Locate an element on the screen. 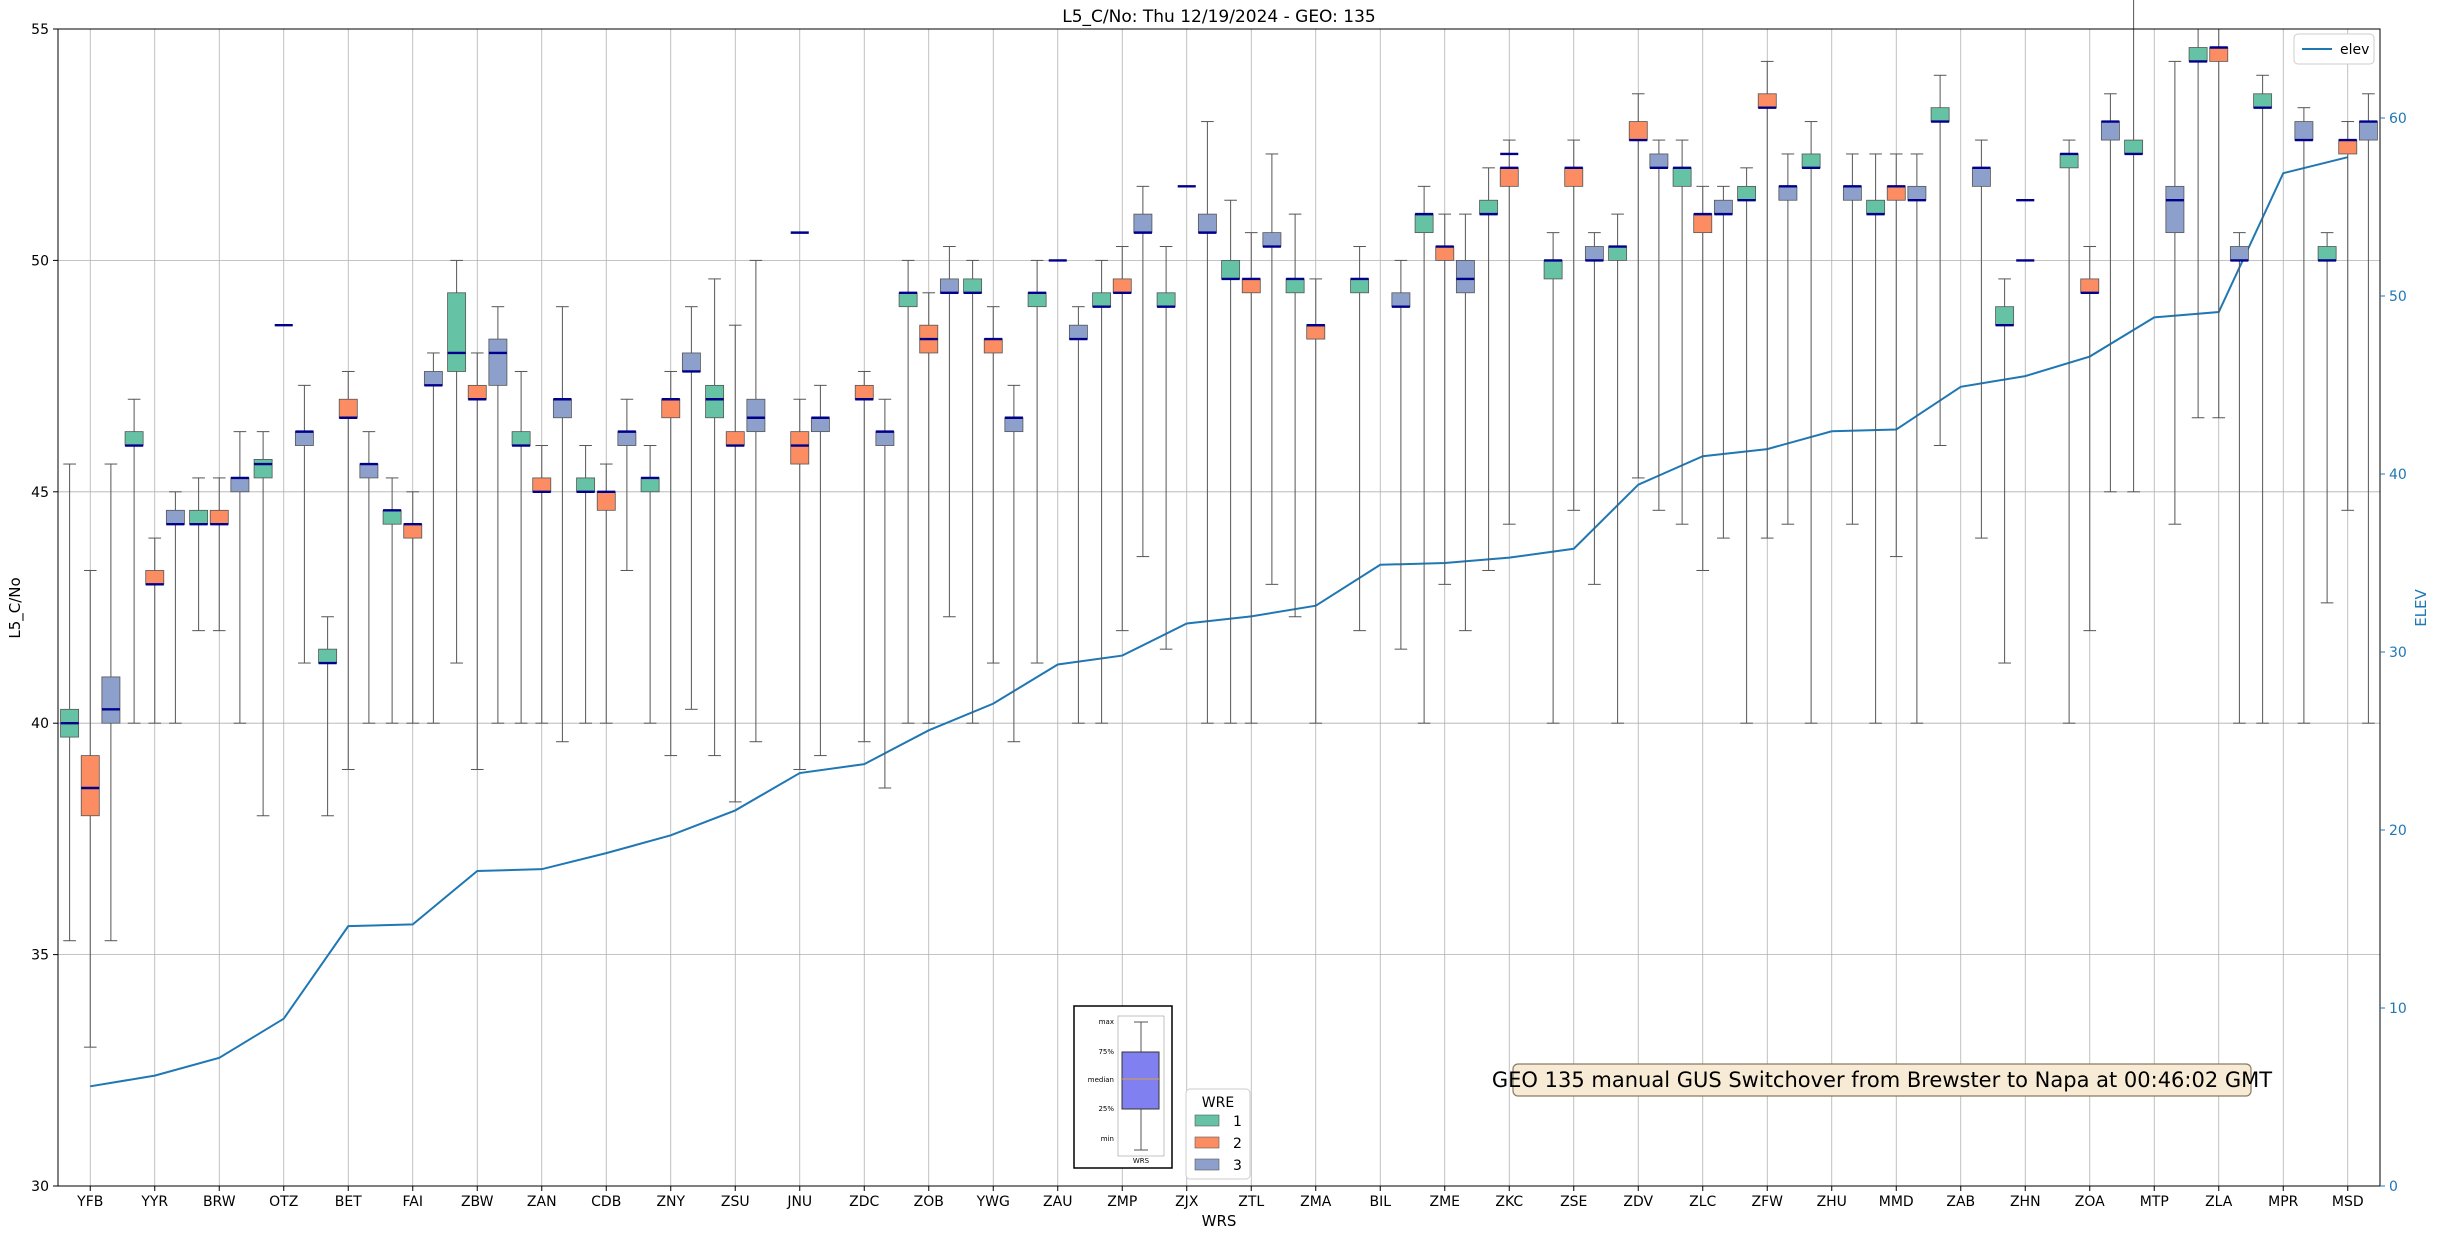 The image size is (2439, 1238). y-tick-label: 45 is located at coordinates (40, 493).